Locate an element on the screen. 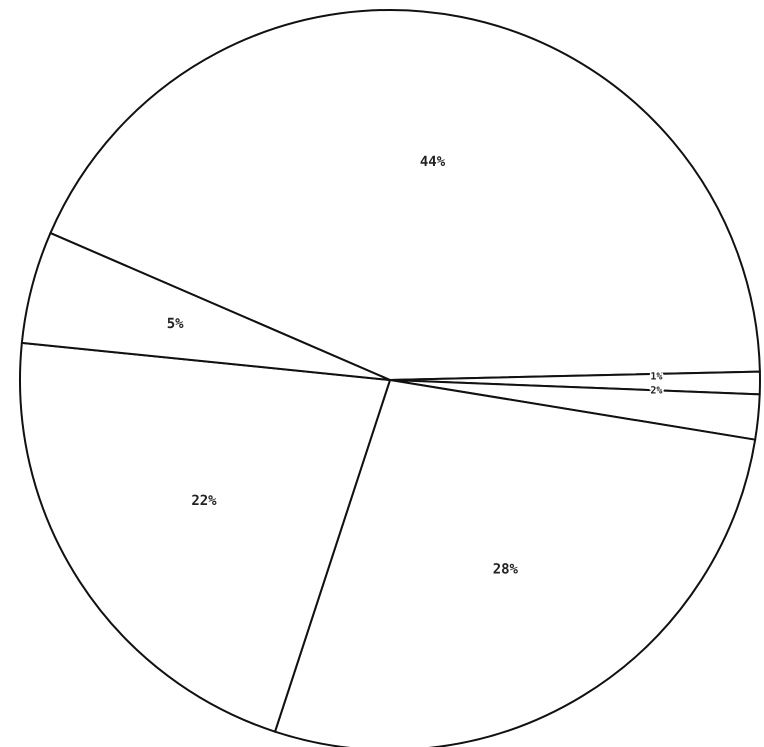 Image resolution: width=764 pixels, height=747 pixels. data-label: 44% is located at coordinates (433, 162).